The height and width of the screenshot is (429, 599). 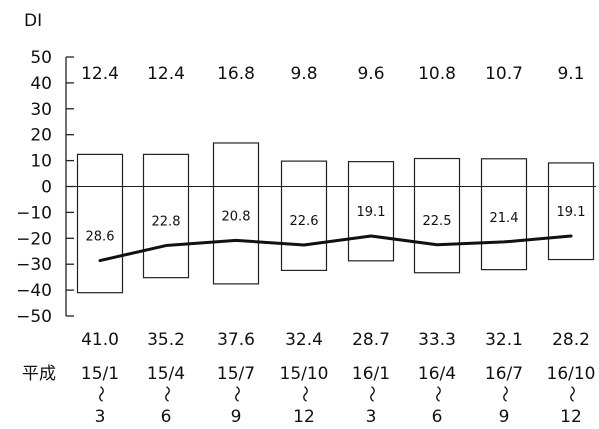 What do you see at coordinates (41, 162) in the screenshot?
I see `y-tick-label: 10` at bounding box center [41, 162].